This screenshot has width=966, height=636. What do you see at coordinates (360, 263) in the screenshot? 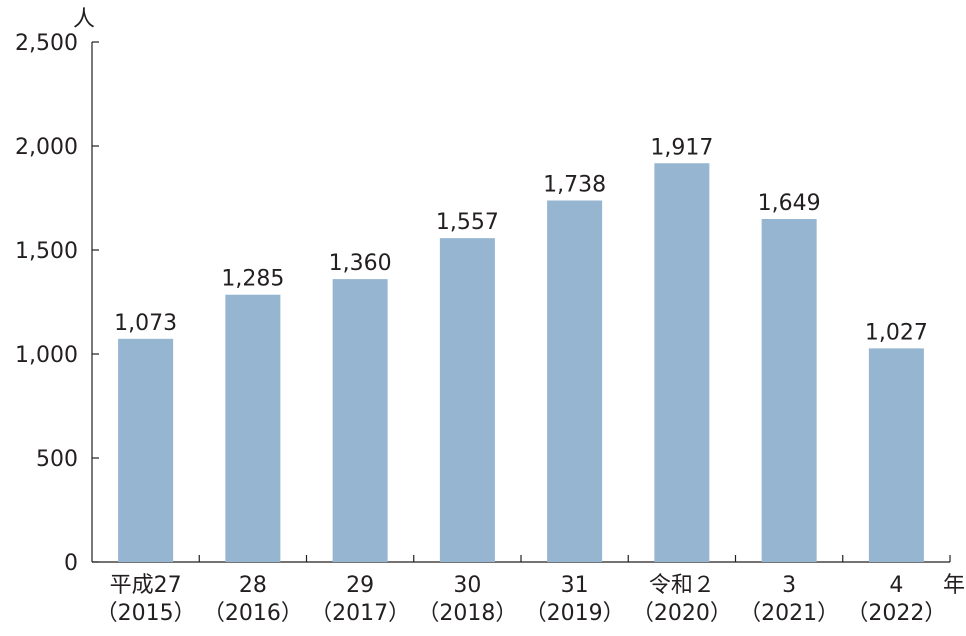
I see `bar-value-label: 1,360` at bounding box center [360, 263].